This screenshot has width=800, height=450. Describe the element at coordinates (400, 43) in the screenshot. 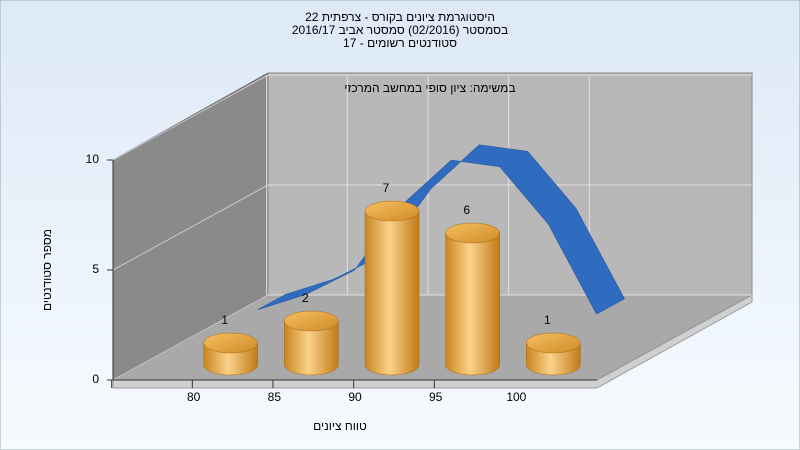

I see `chart-title: סטודנטים רשומים - 17` at that location.